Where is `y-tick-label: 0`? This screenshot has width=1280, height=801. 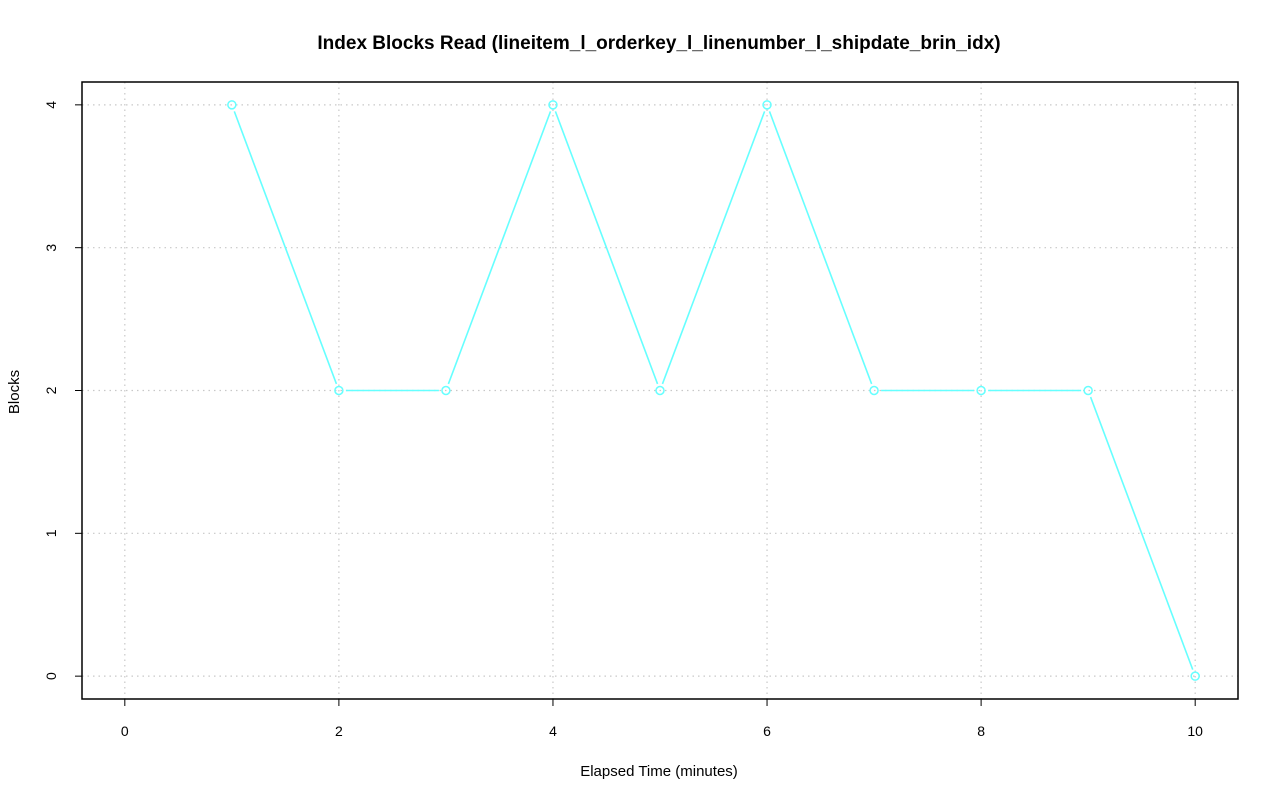
y-tick-label: 0 is located at coordinates (51, 676).